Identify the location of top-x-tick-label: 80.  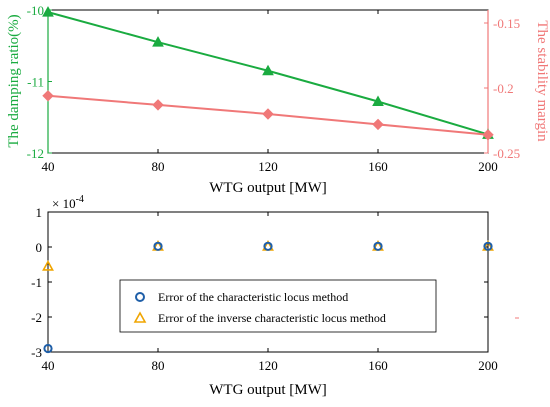
(158, 166).